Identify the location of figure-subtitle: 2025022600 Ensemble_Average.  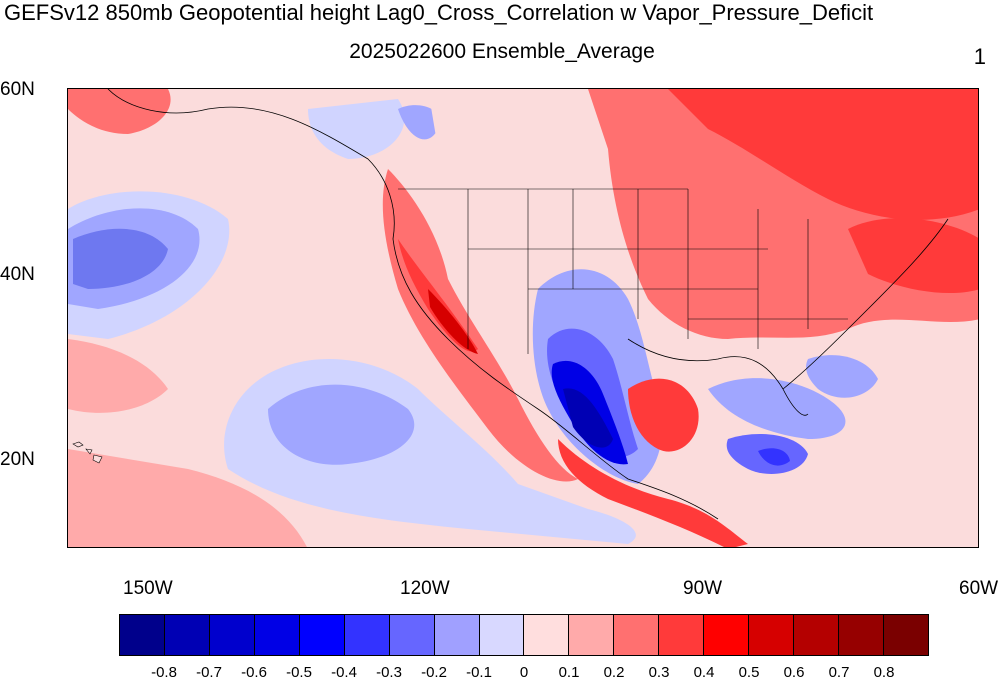
(502, 51).